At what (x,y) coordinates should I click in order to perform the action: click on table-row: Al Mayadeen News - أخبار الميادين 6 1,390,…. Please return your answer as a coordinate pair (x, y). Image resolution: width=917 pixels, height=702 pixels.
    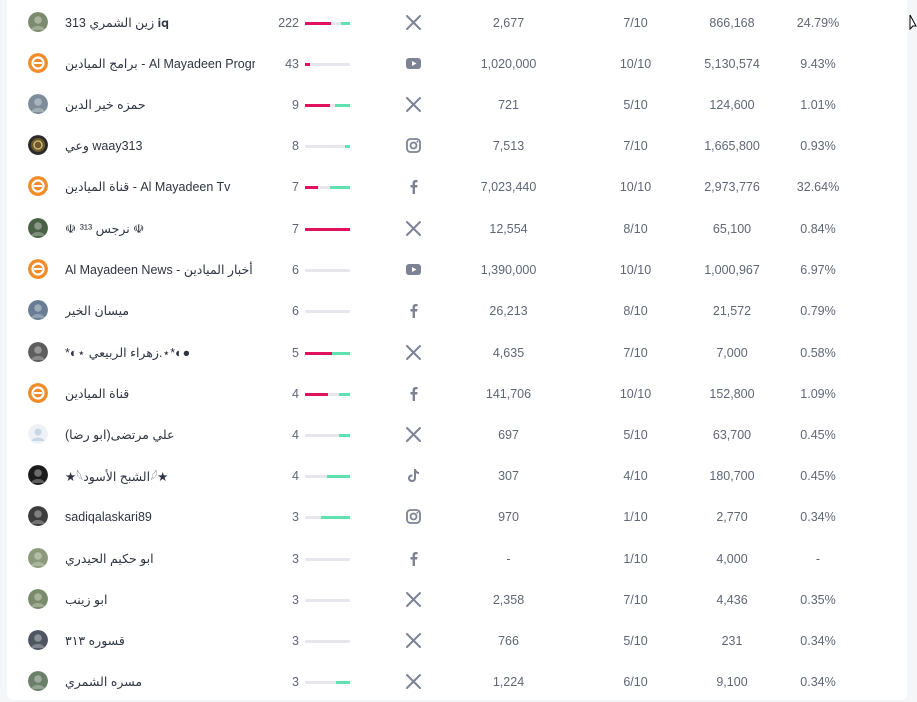
    Looking at the image, I should click on (457, 269).